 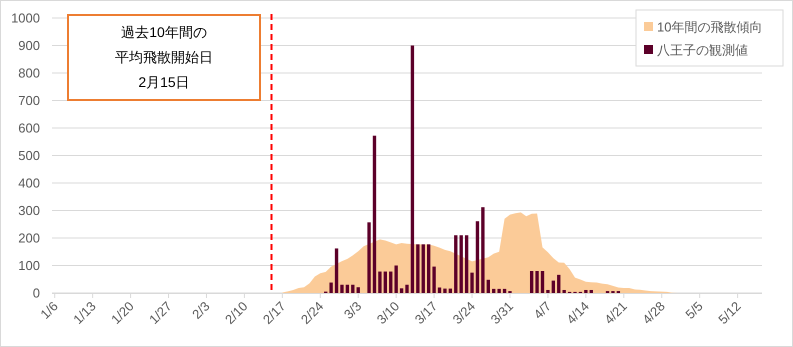 I want to click on y-tick-label: 300, so click(x=29, y=210).